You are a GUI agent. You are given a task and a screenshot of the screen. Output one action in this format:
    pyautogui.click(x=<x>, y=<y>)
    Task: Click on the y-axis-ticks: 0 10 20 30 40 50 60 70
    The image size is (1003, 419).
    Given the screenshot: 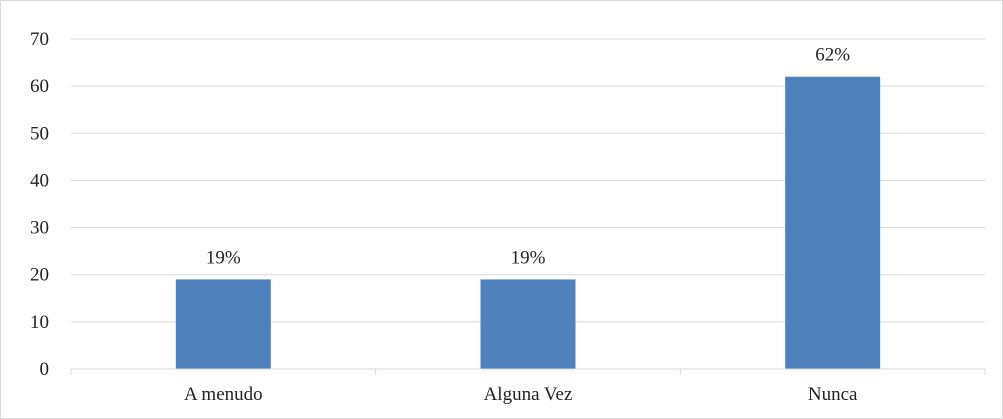 What is the action you would take?
    pyautogui.click(x=39, y=204)
    